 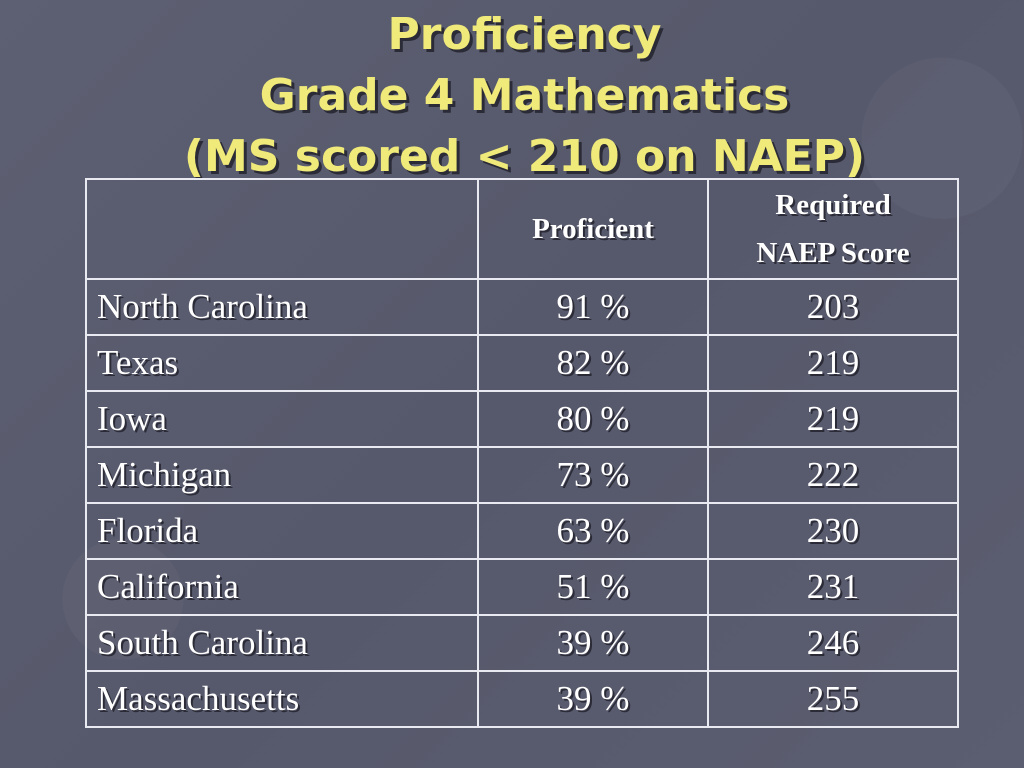 I want to click on title-line-3: (MS scored < 210 on NAEP), so click(x=524, y=156).